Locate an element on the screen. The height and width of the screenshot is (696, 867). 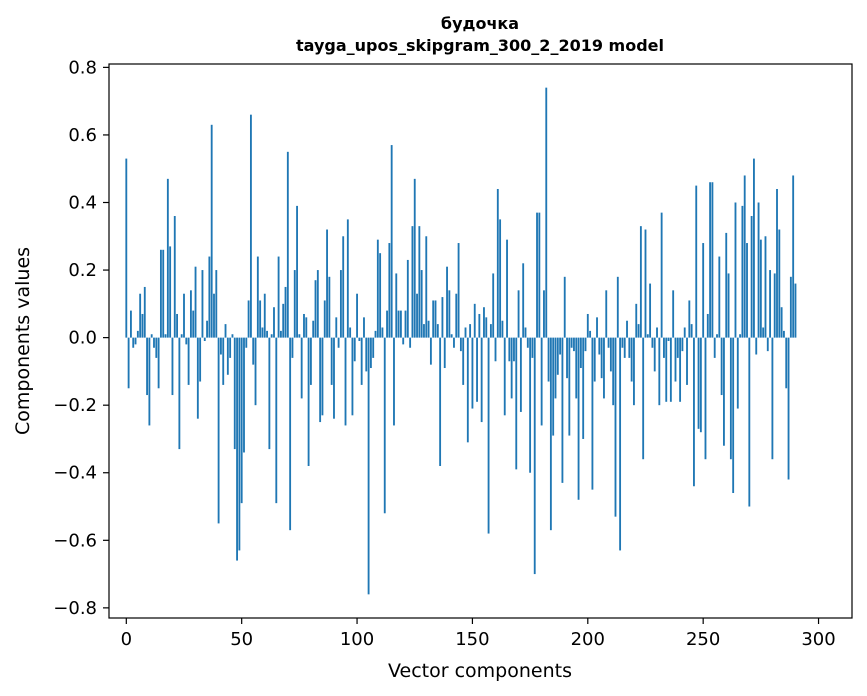
x-tick-label: 100 is located at coordinates (357, 639).